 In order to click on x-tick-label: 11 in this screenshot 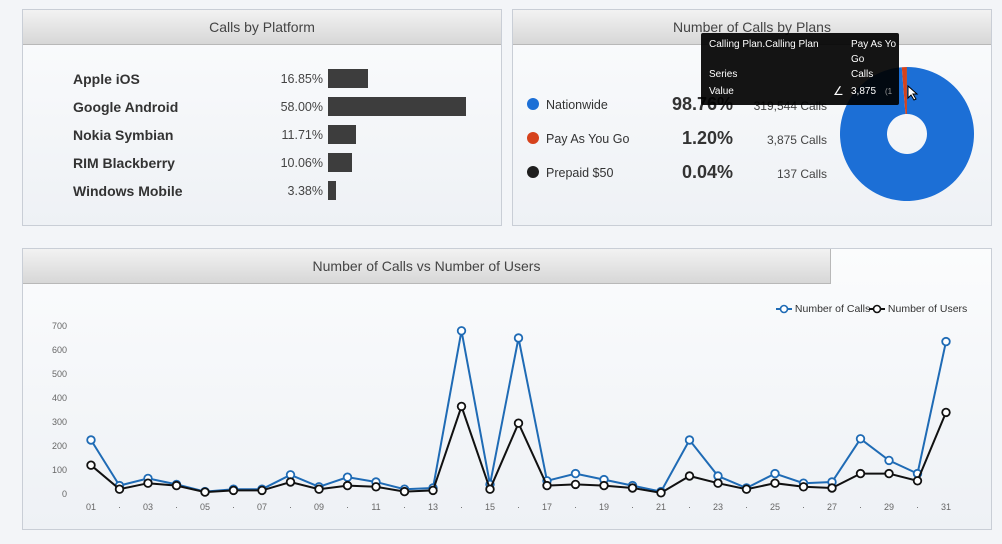, I will do `click(375, 507)`.